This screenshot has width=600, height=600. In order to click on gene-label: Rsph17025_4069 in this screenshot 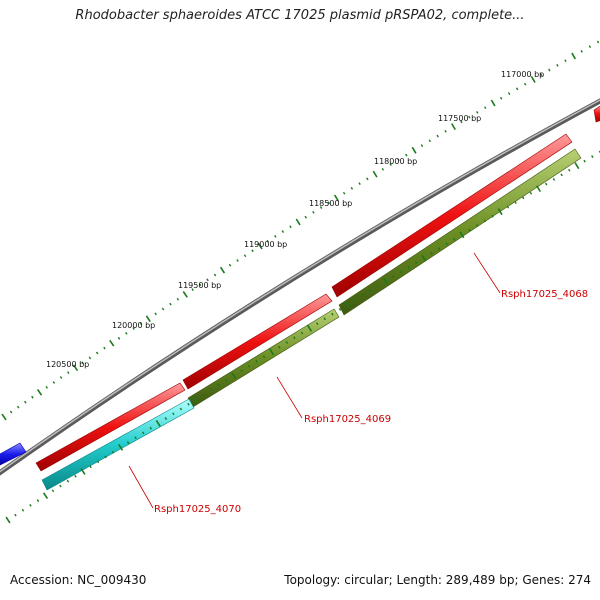, I will do `click(347, 419)`.